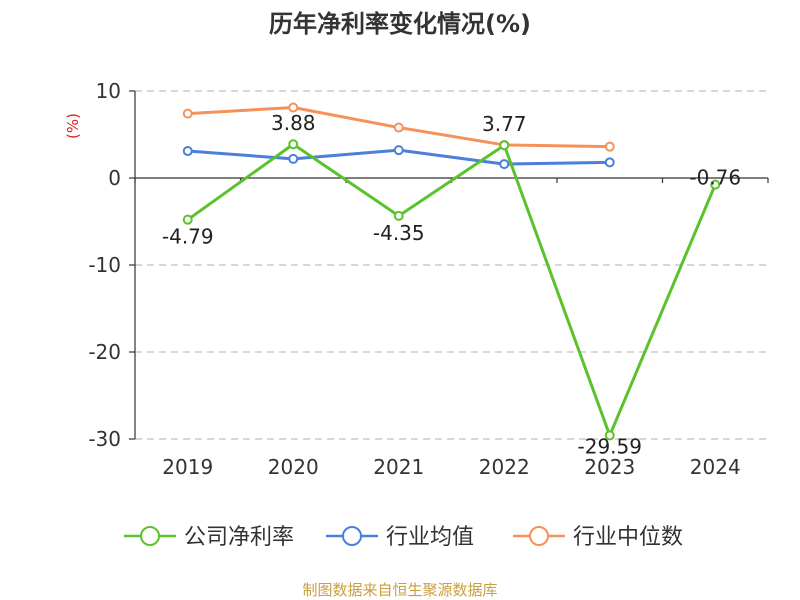  What do you see at coordinates (293, 467) in the screenshot?
I see `x-tick-label: 2020` at bounding box center [293, 467].